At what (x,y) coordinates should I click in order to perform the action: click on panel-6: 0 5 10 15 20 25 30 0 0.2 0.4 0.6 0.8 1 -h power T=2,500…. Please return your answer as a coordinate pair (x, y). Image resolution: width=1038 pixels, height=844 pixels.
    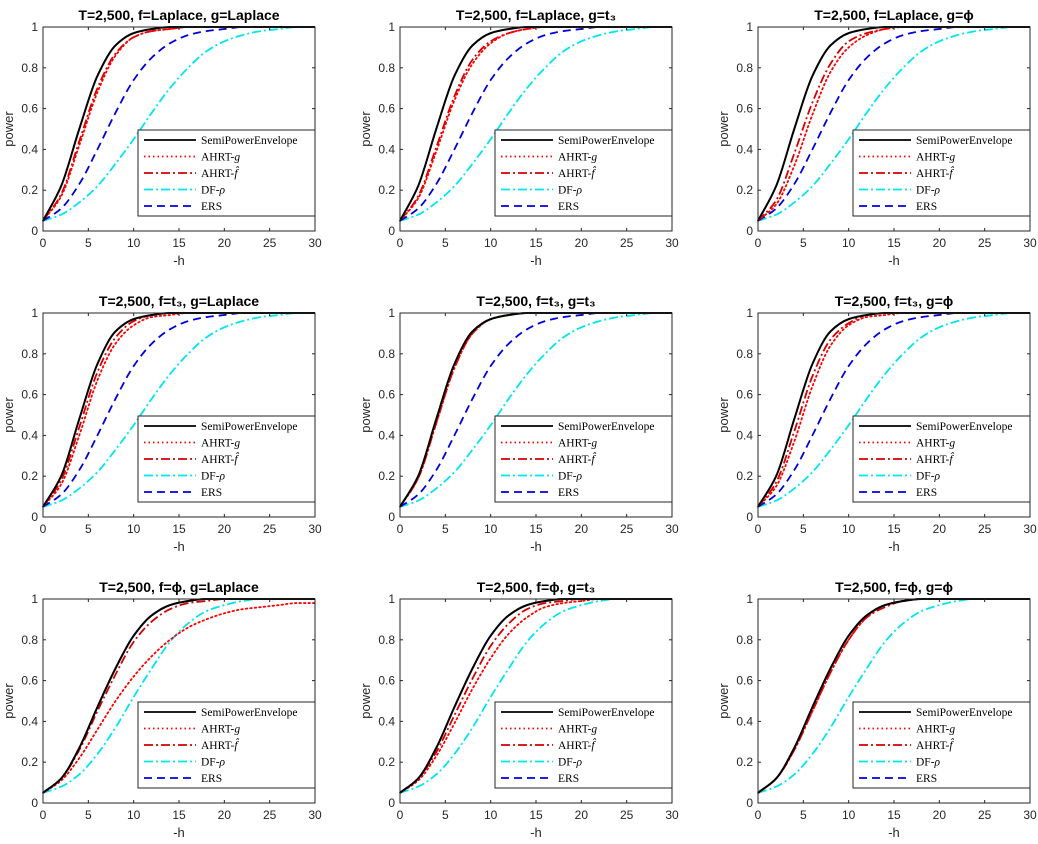
    Looking at the image, I should click on (876, 423).